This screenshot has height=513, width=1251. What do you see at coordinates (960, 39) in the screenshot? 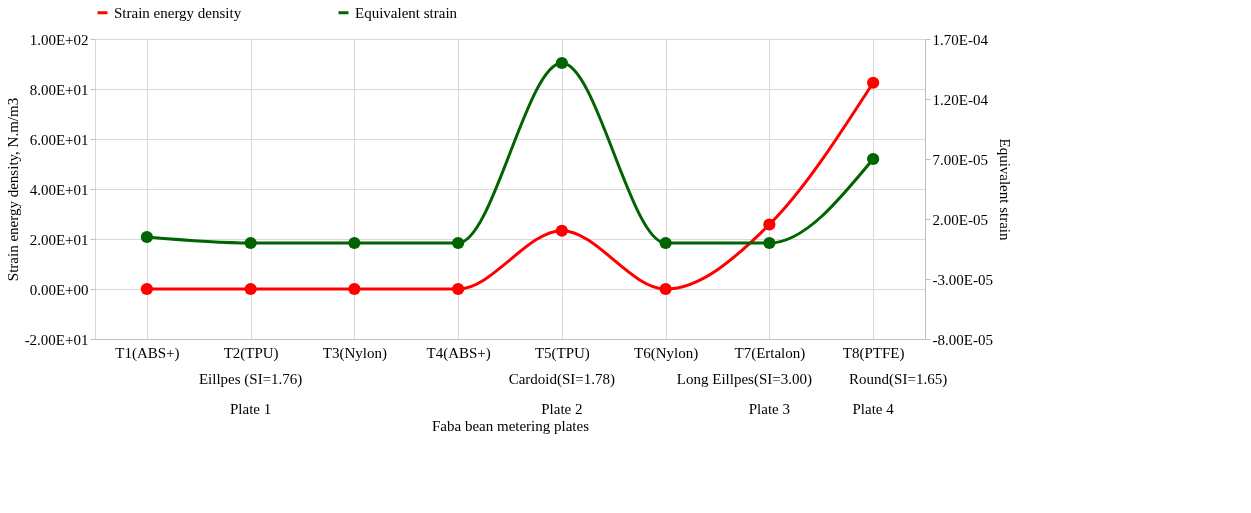
I see `y2-tick-label: 1.70E-04` at bounding box center [960, 39].